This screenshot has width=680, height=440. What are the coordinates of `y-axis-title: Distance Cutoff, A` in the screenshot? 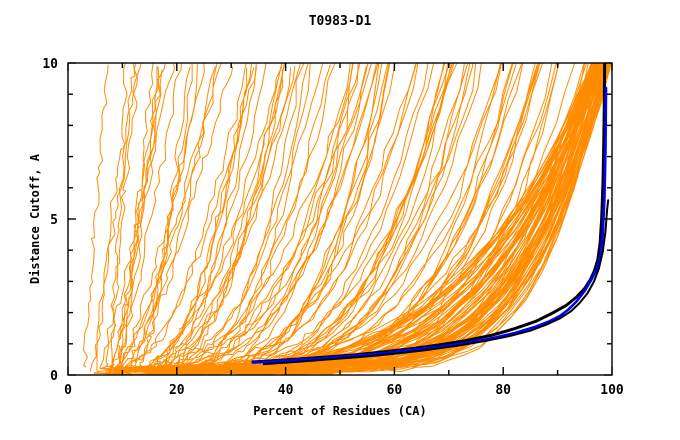 It's located at (35, 219).